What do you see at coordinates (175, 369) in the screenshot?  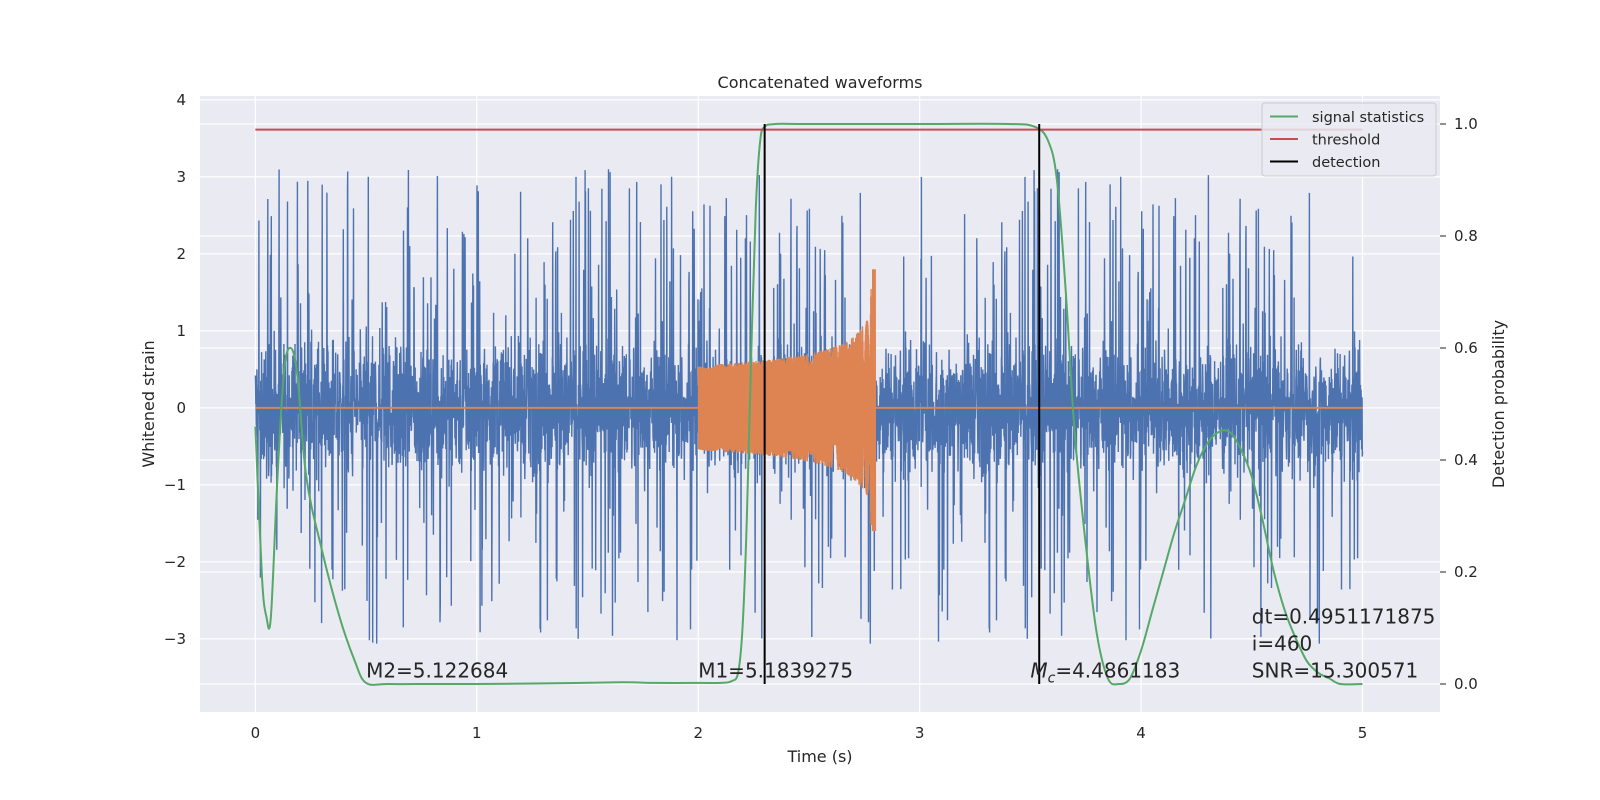 I see `y-axis-ticks: −3 −2 −1 0 1 2 3 4` at bounding box center [175, 369].